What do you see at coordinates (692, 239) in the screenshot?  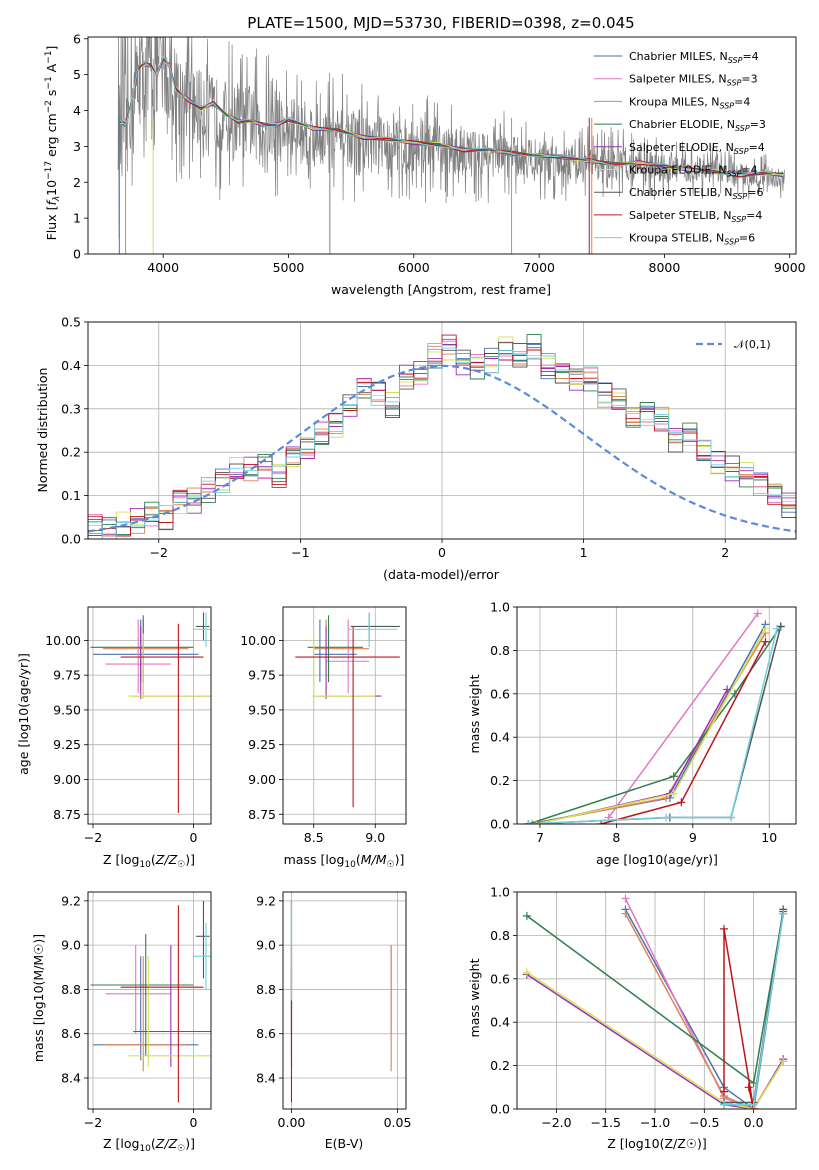 I see `legend-label: Kroupa STELIB, NSSP=6` at bounding box center [692, 239].